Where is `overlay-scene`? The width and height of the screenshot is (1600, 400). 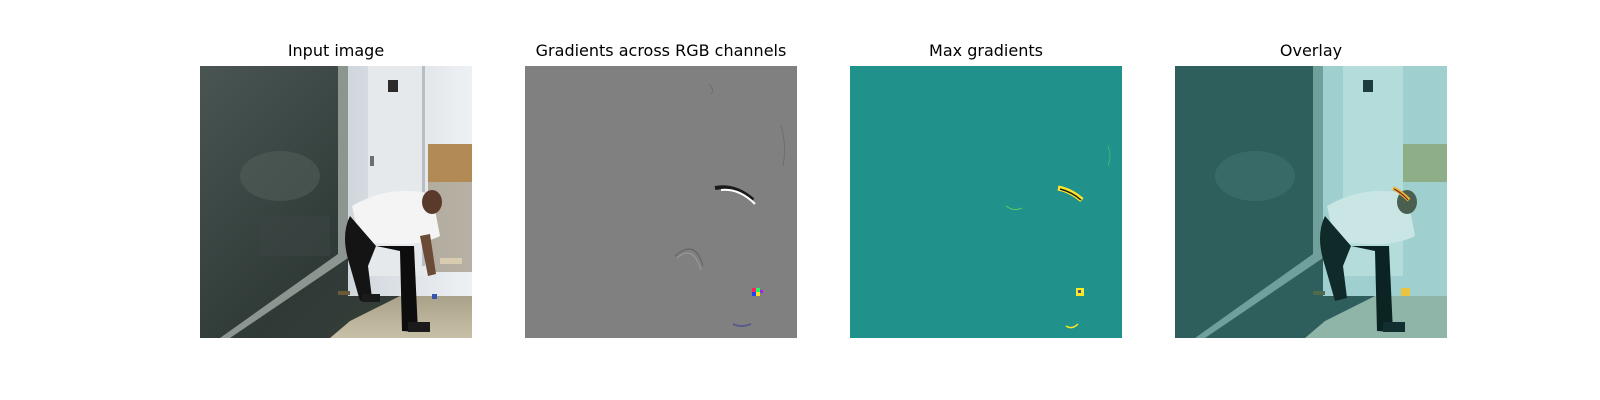
overlay-scene is located at coordinates (1311, 202).